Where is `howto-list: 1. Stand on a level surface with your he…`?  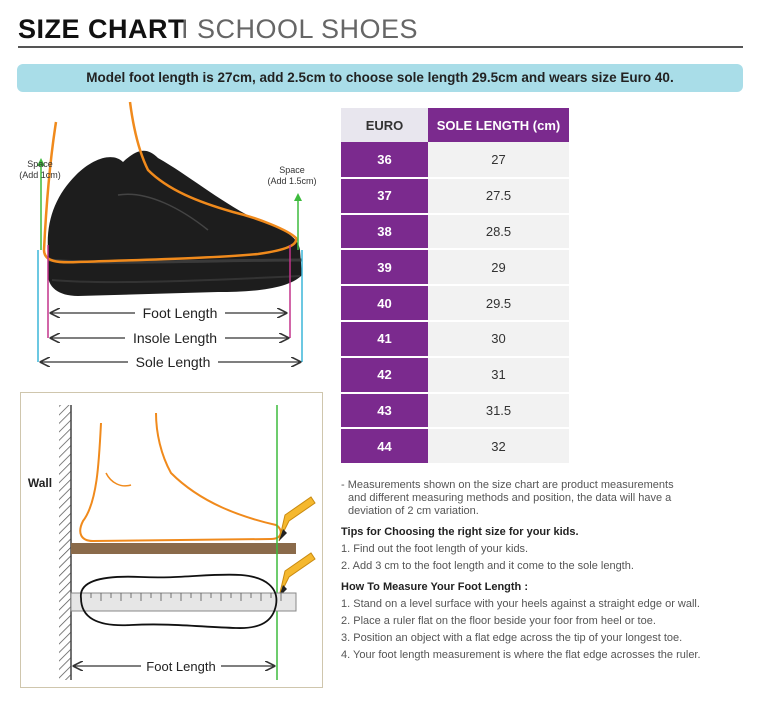 howto-list: 1. Stand on a level surface with your he… is located at coordinates (546, 630).